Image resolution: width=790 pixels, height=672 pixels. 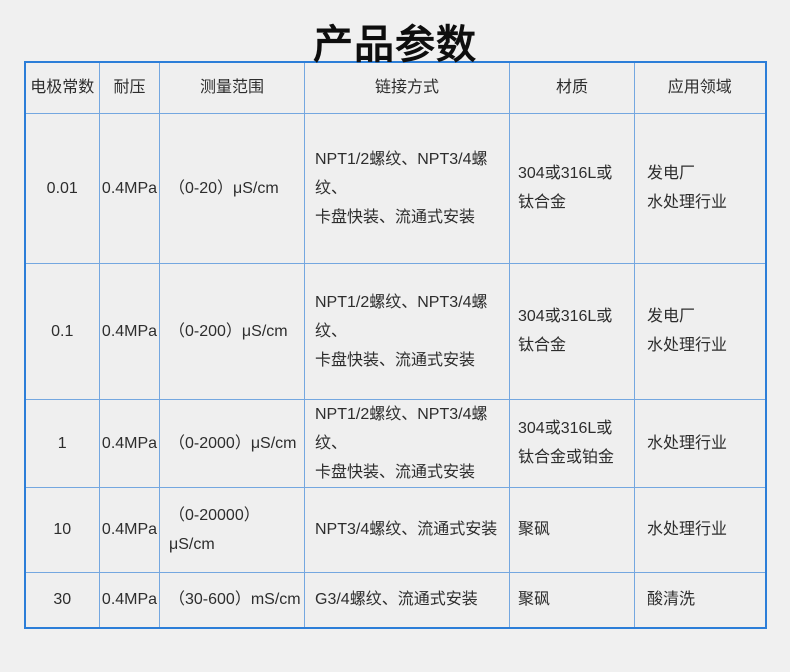 I want to click on cell-application-field: 酸清洗, so click(x=700, y=600).